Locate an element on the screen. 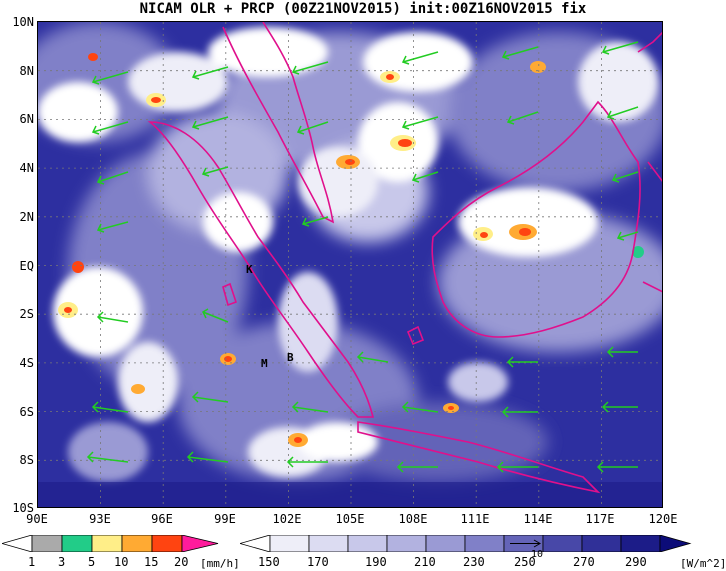  reference-vector-label: 10 is located at coordinates (537, 554).